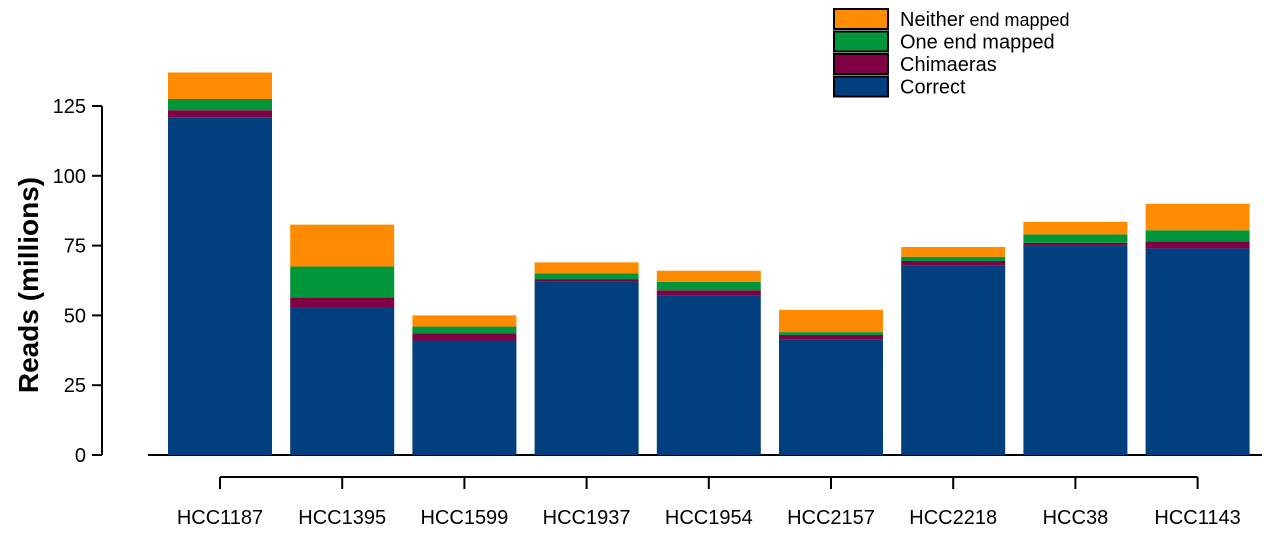 The image size is (1264, 533). Describe the element at coordinates (932, 20) in the screenshot. I see `legend-label-main: Neither` at that location.